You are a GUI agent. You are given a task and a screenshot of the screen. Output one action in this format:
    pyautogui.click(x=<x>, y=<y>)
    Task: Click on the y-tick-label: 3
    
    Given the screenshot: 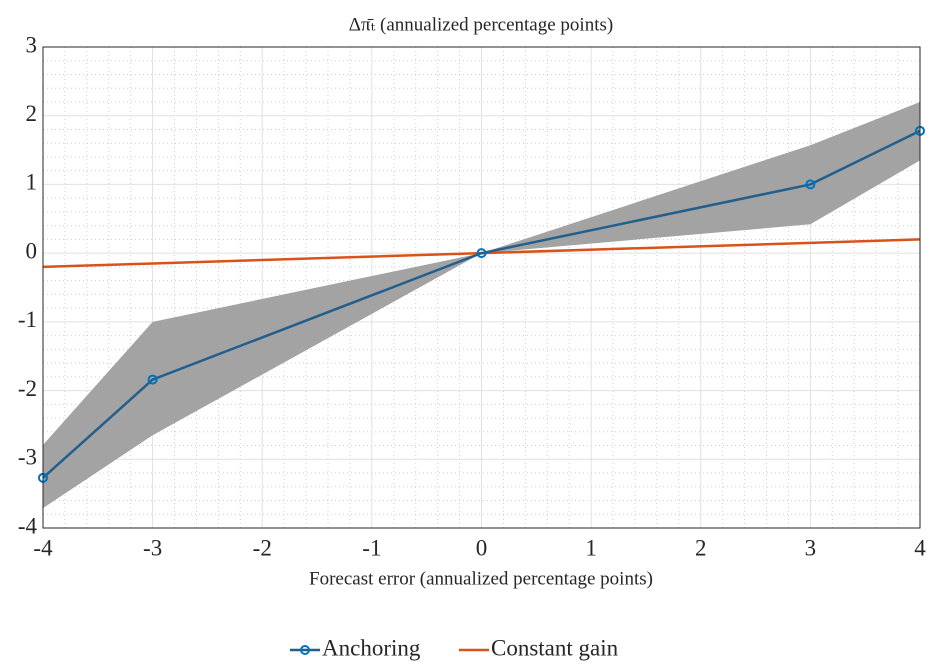 What is the action you would take?
    pyautogui.click(x=32, y=44)
    